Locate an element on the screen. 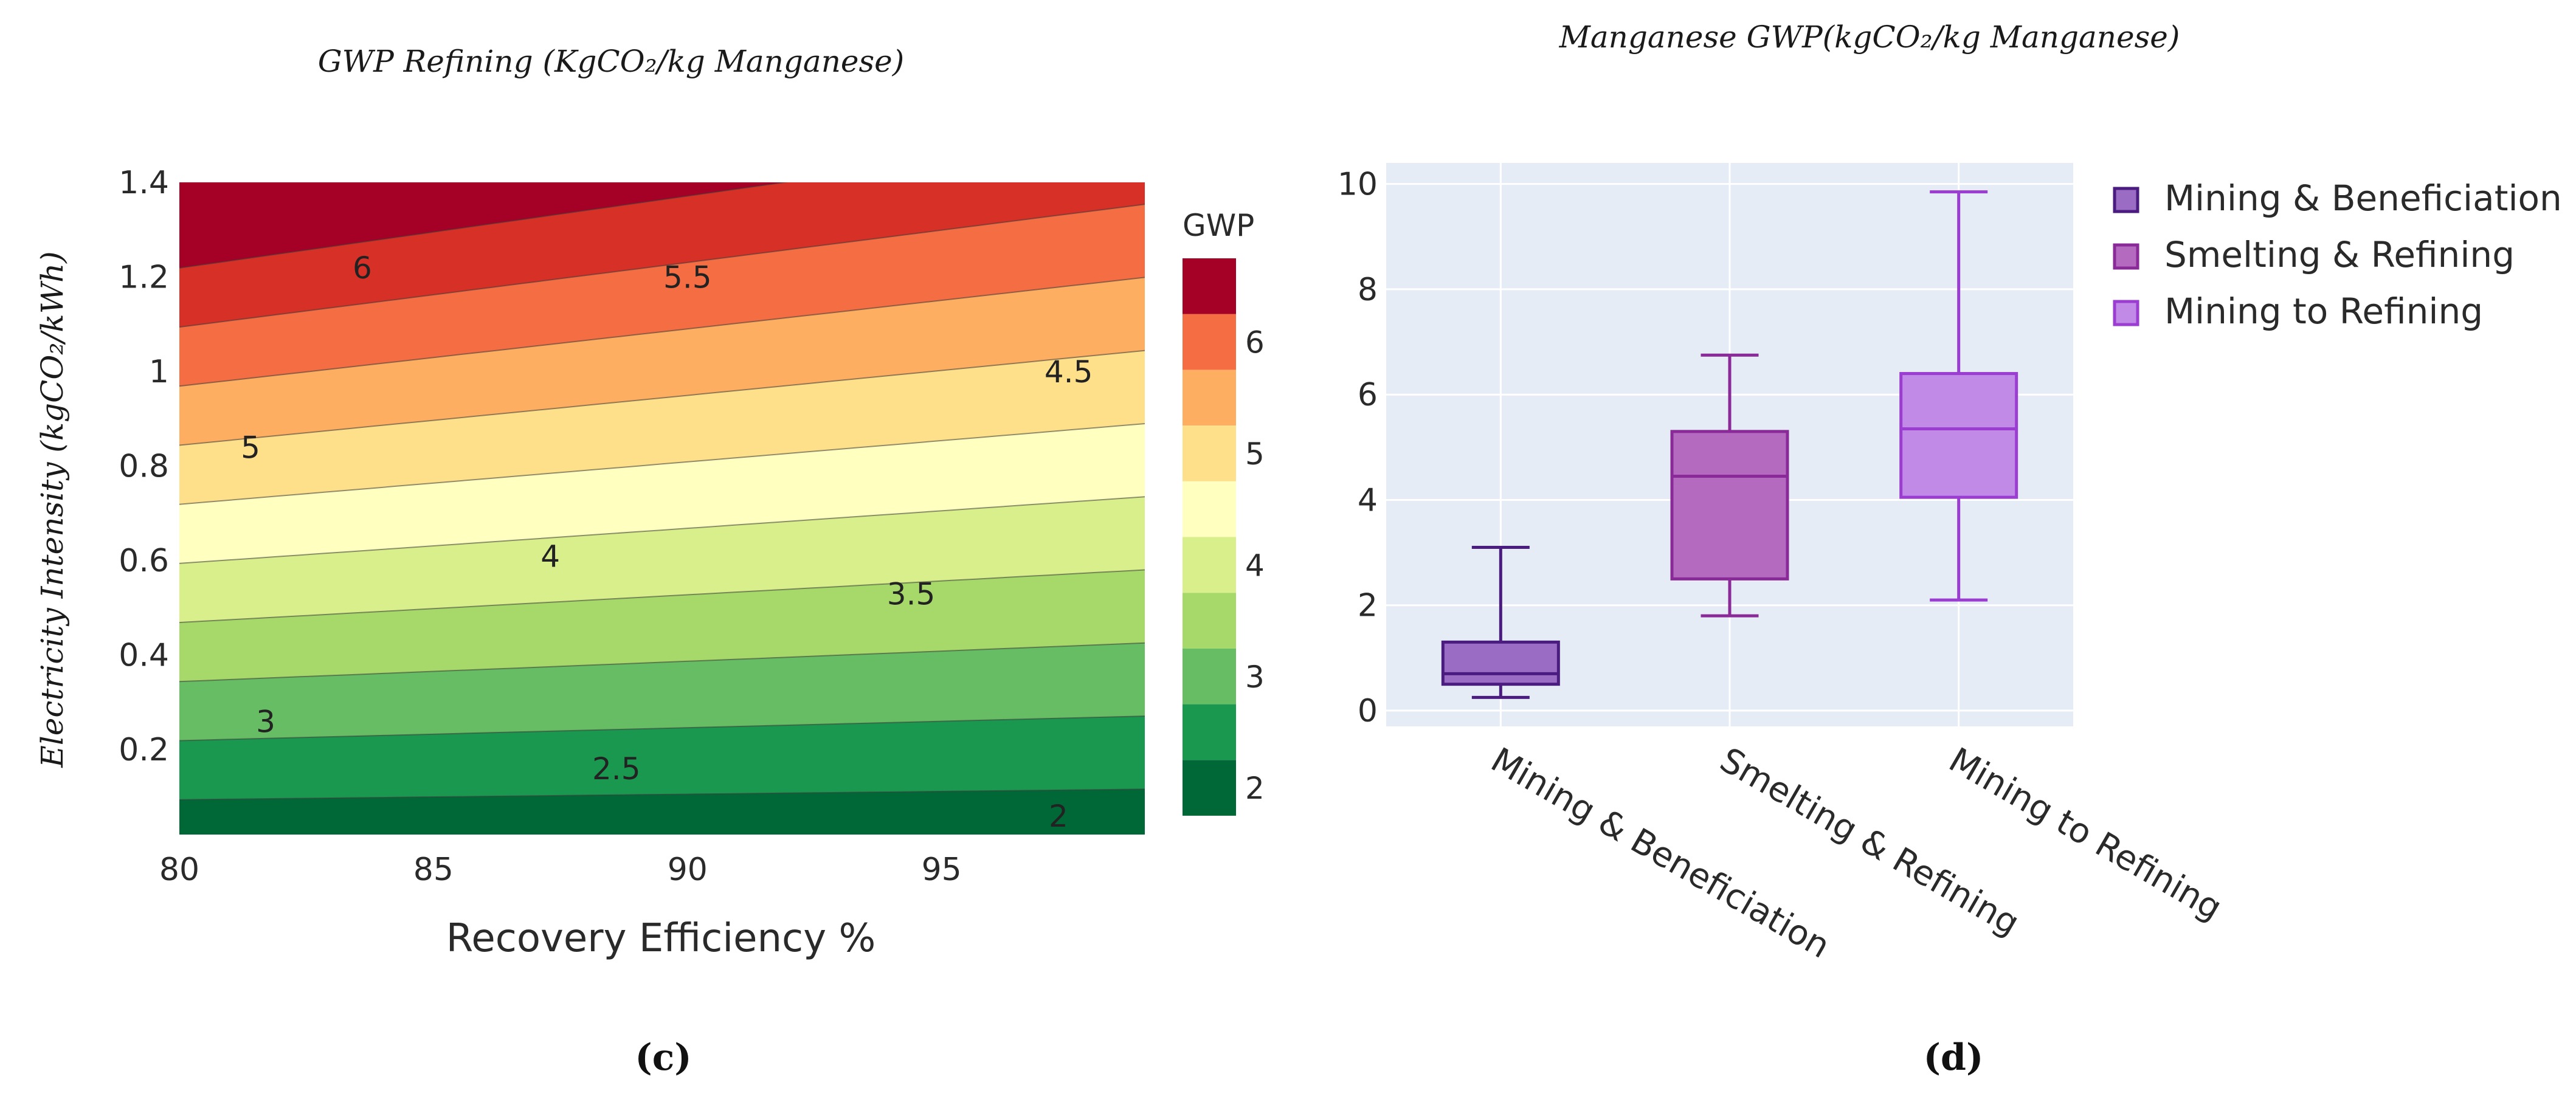  contour-line-2.5 is located at coordinates (662, 728).